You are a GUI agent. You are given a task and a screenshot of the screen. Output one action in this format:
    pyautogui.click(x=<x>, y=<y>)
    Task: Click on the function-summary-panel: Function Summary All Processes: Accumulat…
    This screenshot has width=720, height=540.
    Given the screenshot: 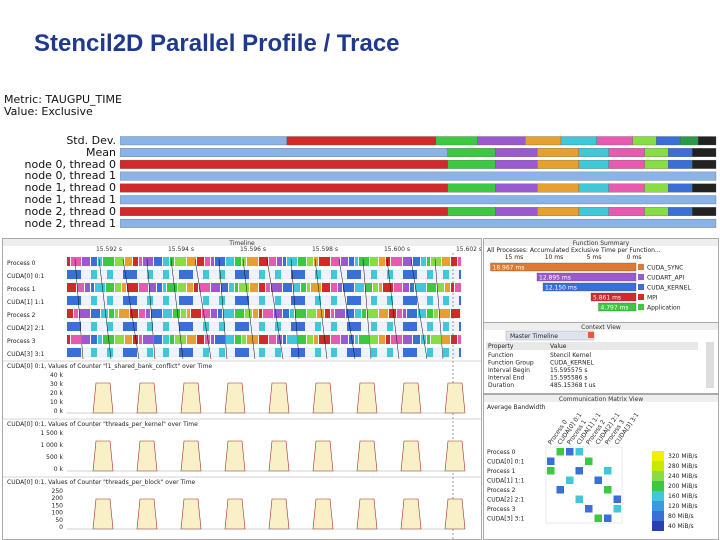 What is the action you would take?
    pyautogui.click(x=601, y=281)
    